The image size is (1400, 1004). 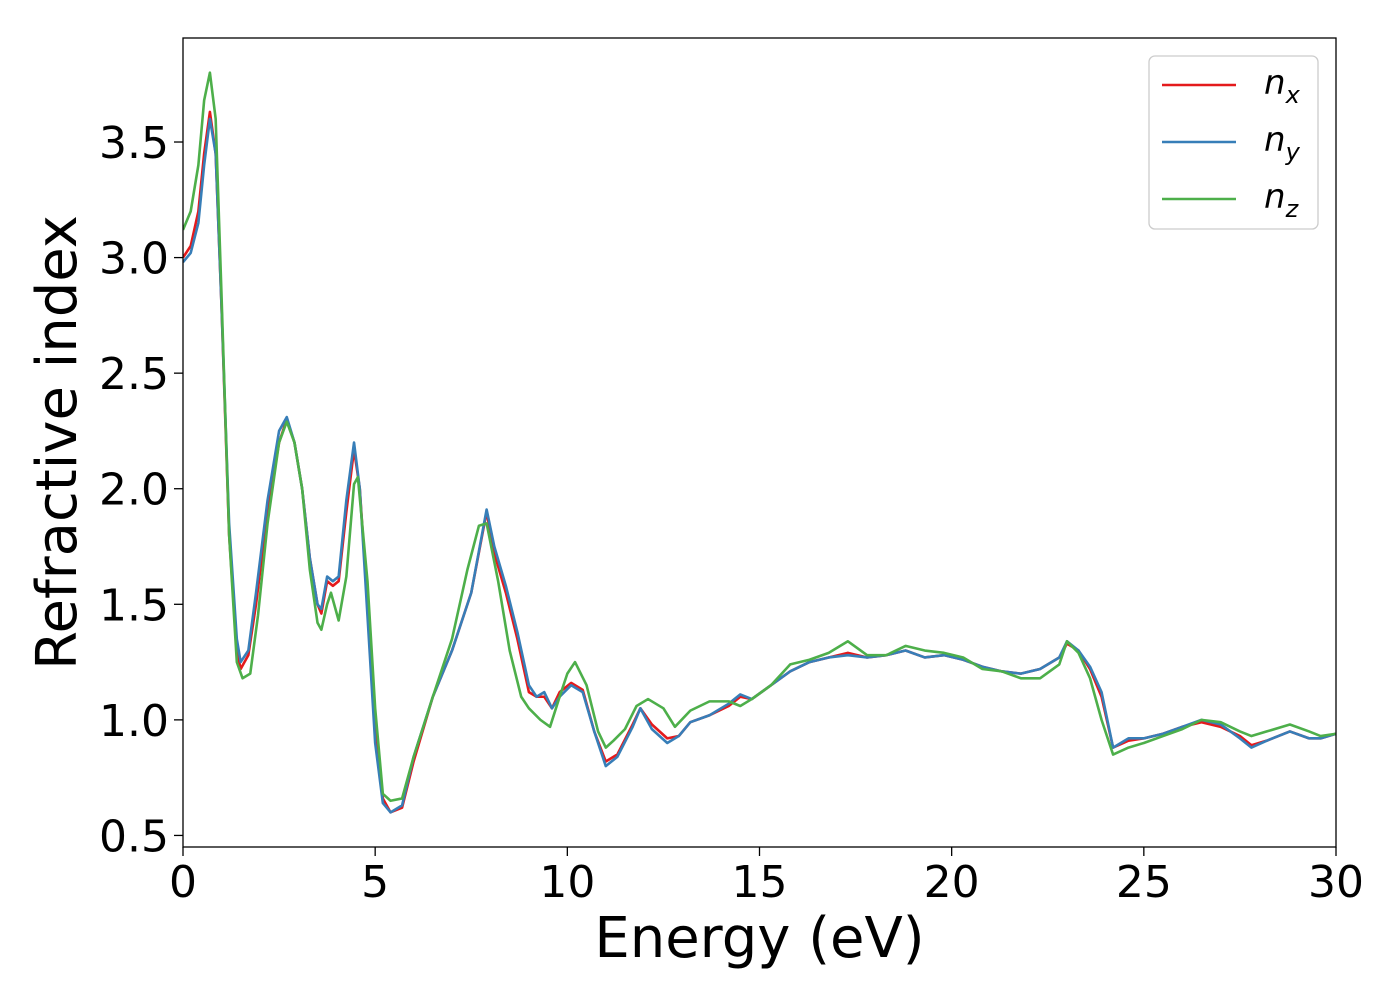 What do you see at coordinates (134, 143) in the screenshot?
I see `y-tick-label: 3.5` at bounding box center [134, 143].